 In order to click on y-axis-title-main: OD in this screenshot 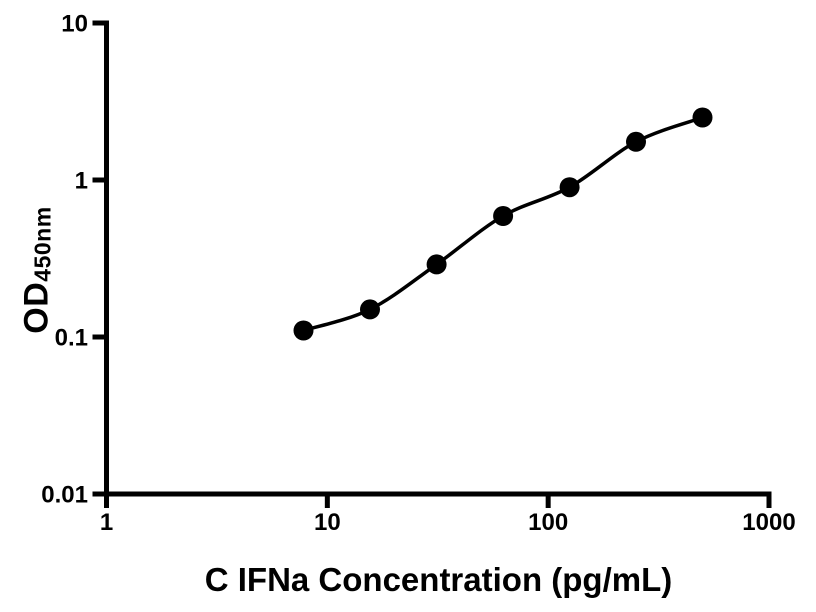, I will do `click(36, 307)`.